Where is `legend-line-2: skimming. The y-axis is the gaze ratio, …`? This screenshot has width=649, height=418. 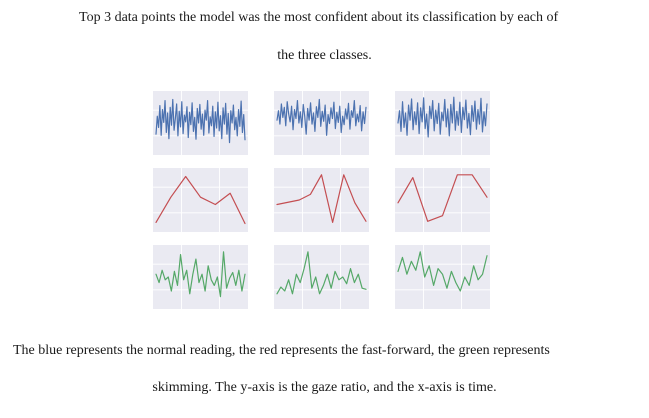 legend-line-2: skimming. The y-axis is the gaze ratio, … is located at coordinates (324, 387).